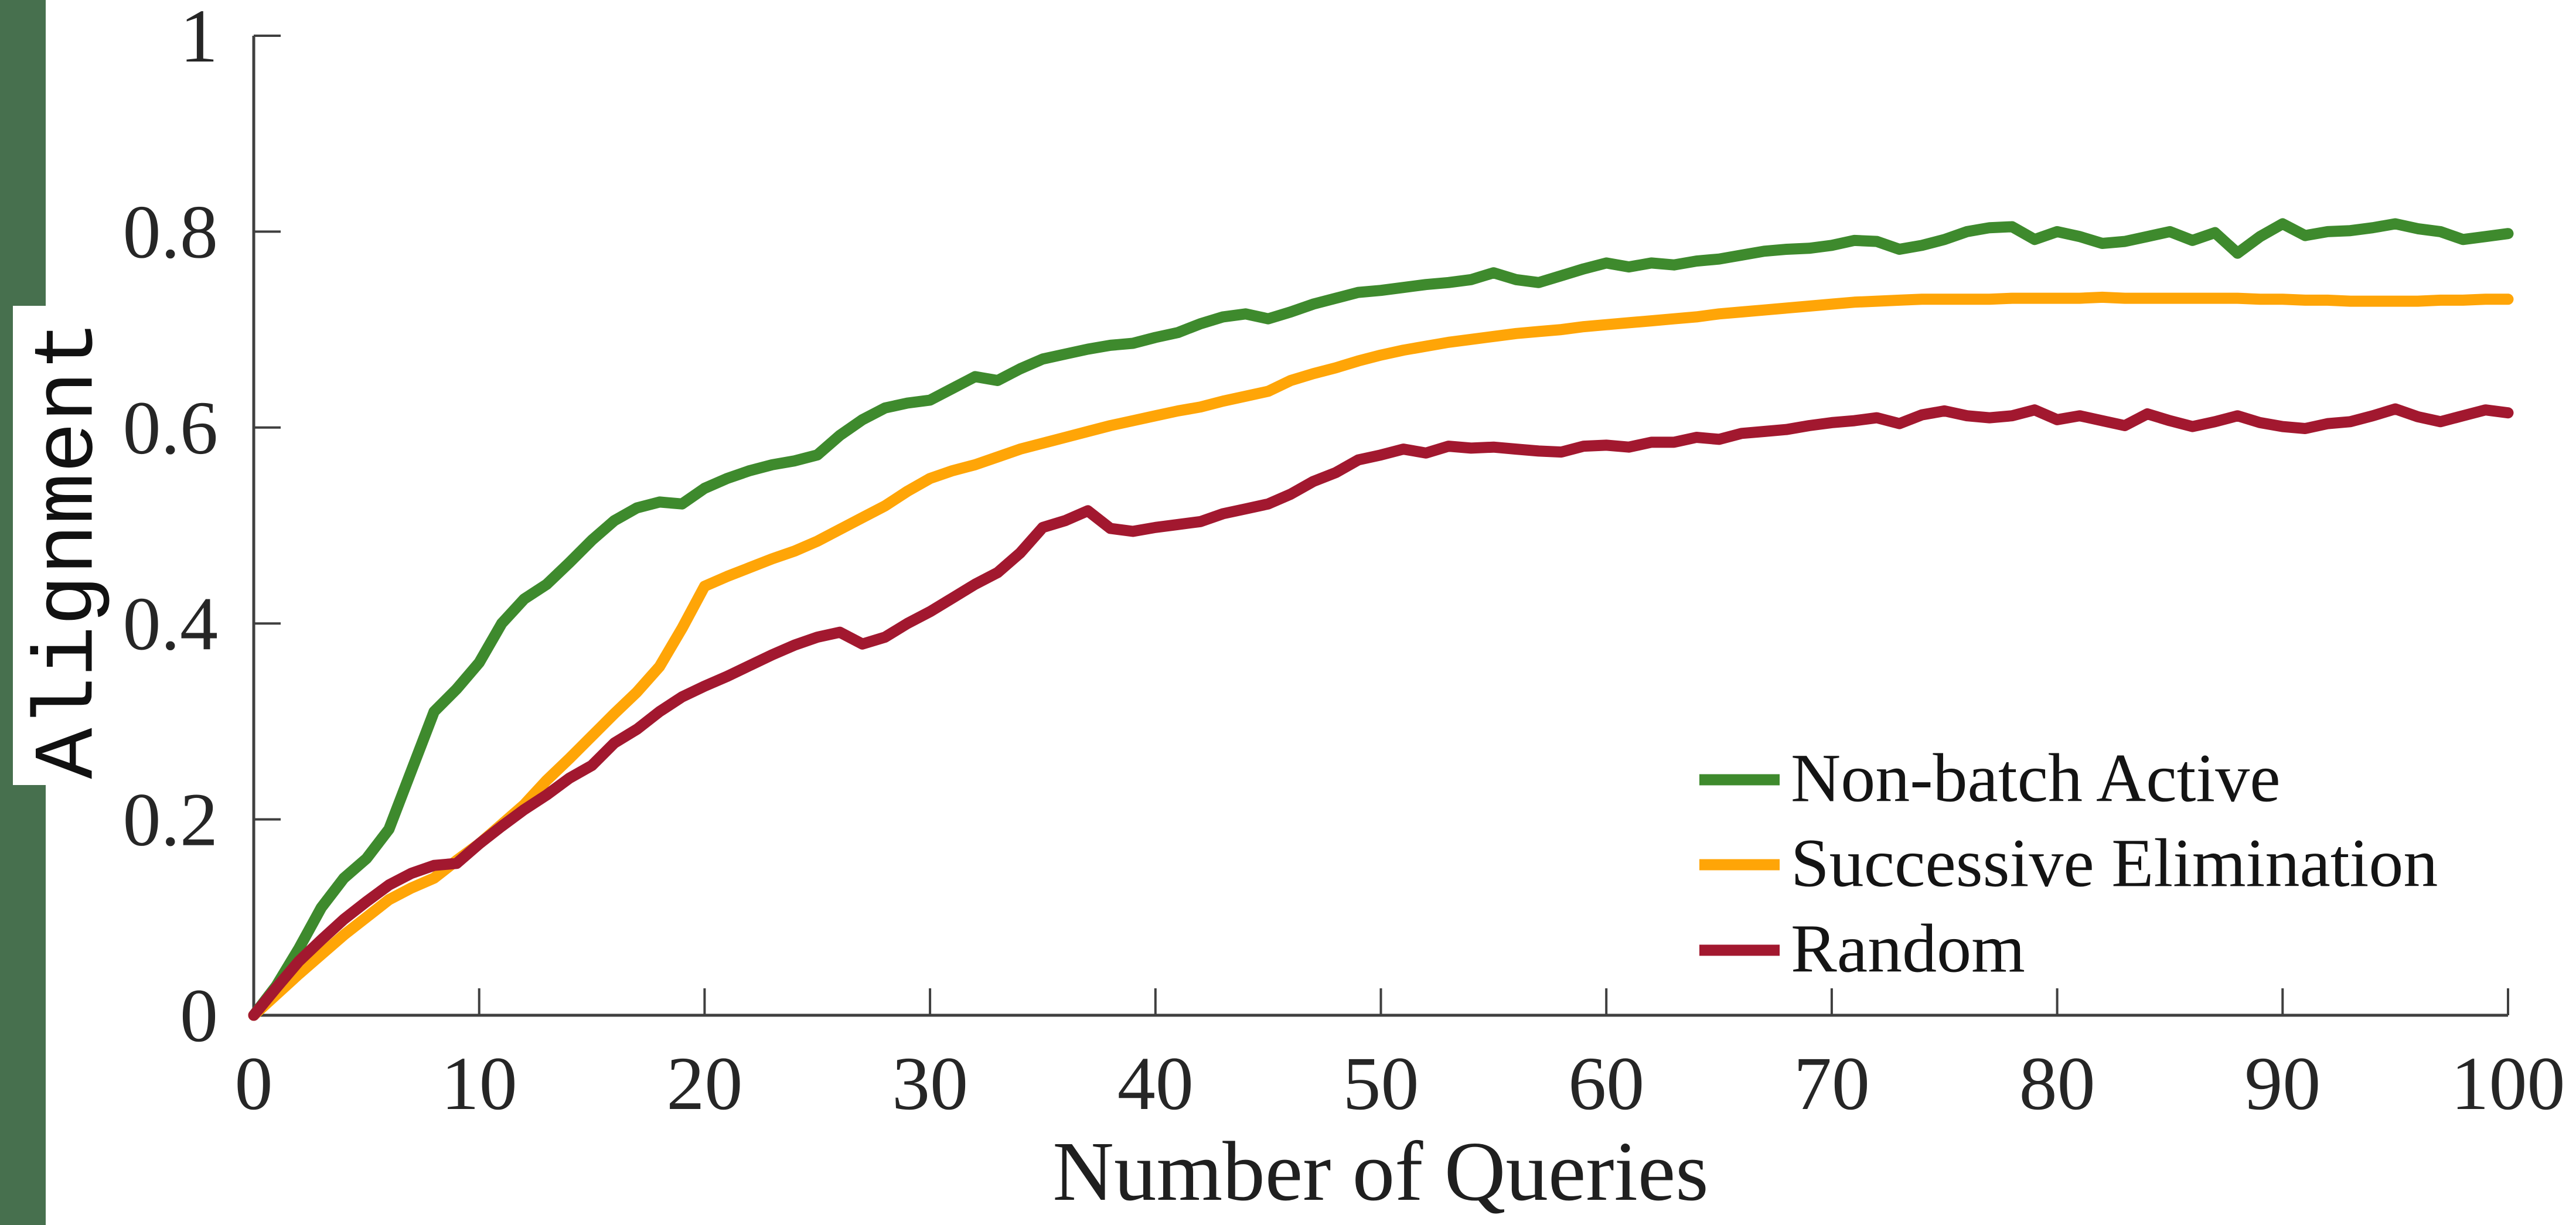  Describe the element at coordinates (2036, 778) in the screenshot. I see `legend-label: Non-batch Active` at that location.